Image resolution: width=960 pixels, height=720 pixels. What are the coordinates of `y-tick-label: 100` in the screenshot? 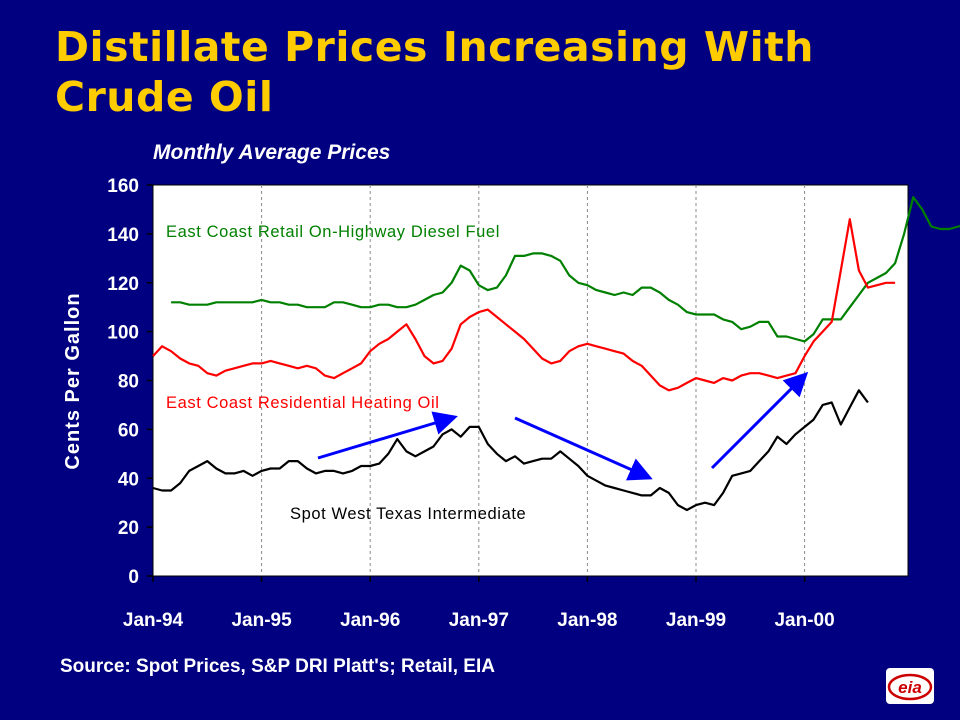 It's located at (123, 333).